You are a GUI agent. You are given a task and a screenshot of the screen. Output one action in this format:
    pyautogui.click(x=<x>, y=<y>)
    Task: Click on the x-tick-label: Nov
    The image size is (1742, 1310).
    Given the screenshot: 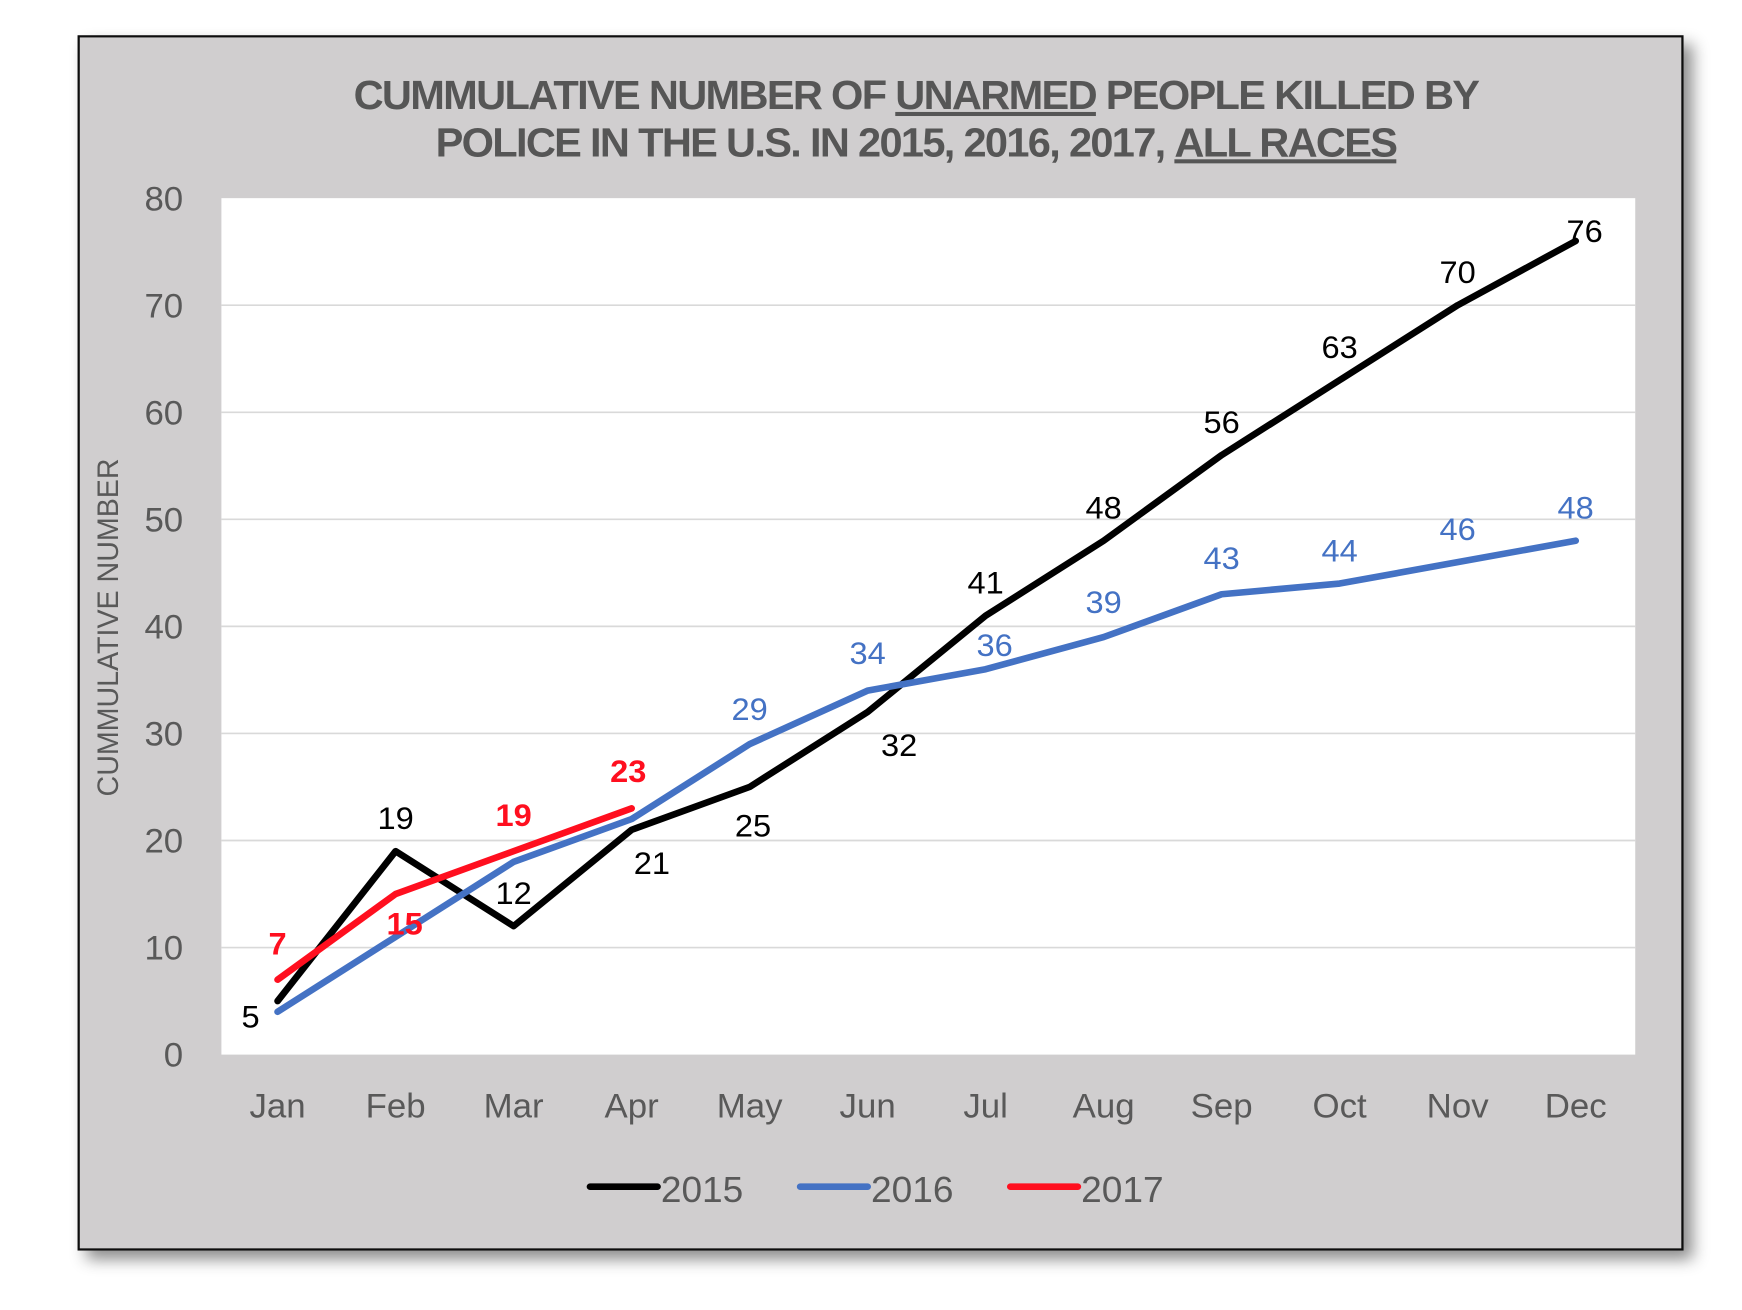 What is the action you would take?
    pyautogui.click(x=1458, y=1107)
    